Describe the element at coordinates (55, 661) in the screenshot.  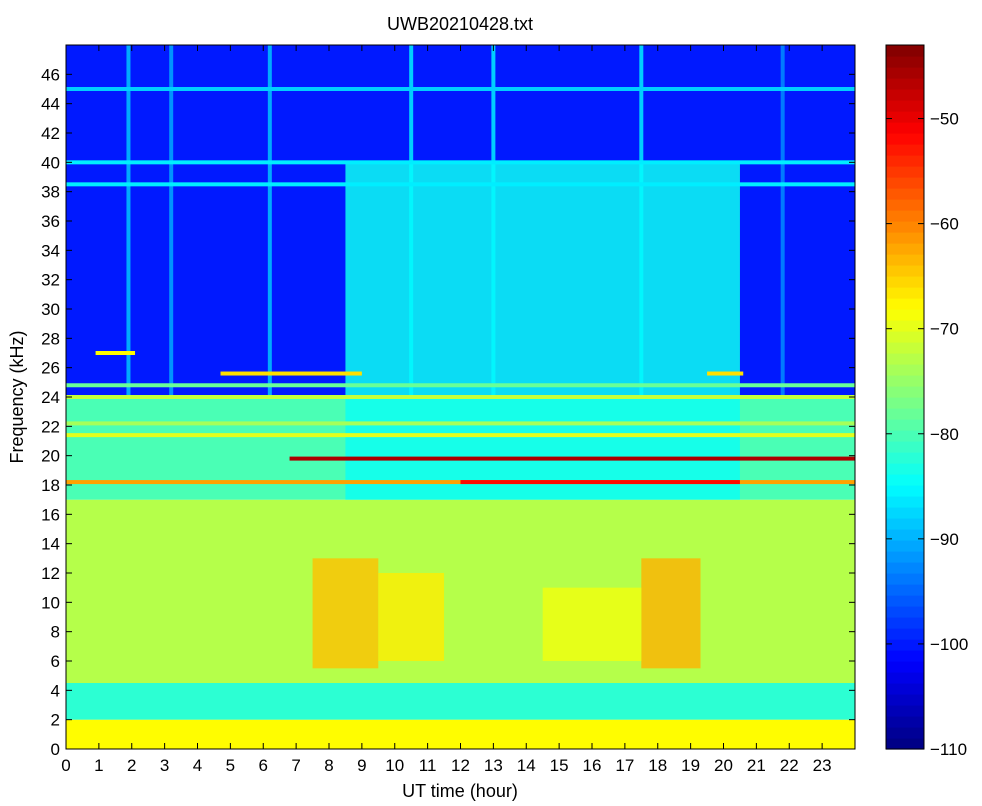
I see `y-tick-label: 6` at that location.